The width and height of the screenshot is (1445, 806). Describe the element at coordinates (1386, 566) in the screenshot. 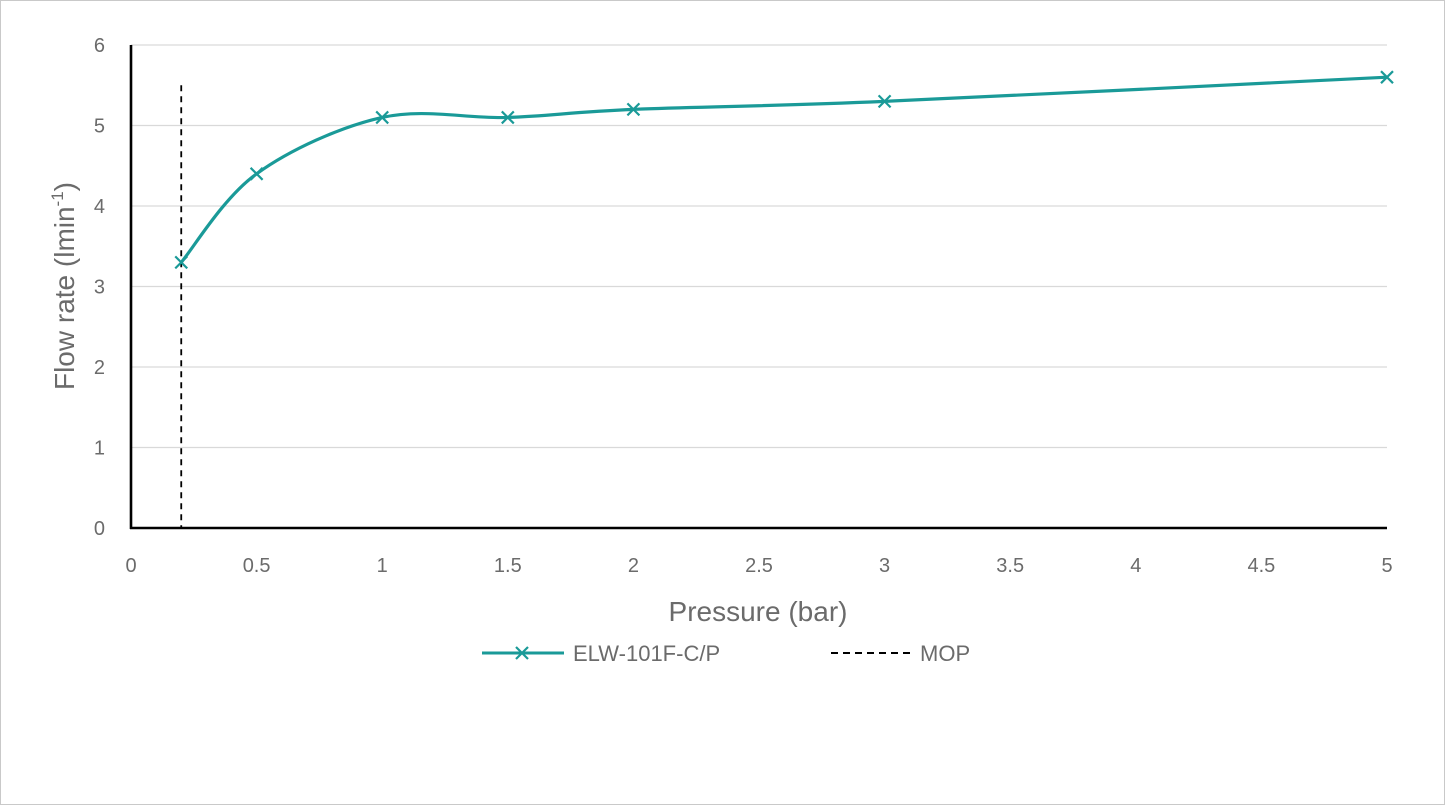

I see `x-tick-label-10: 5` at that location.